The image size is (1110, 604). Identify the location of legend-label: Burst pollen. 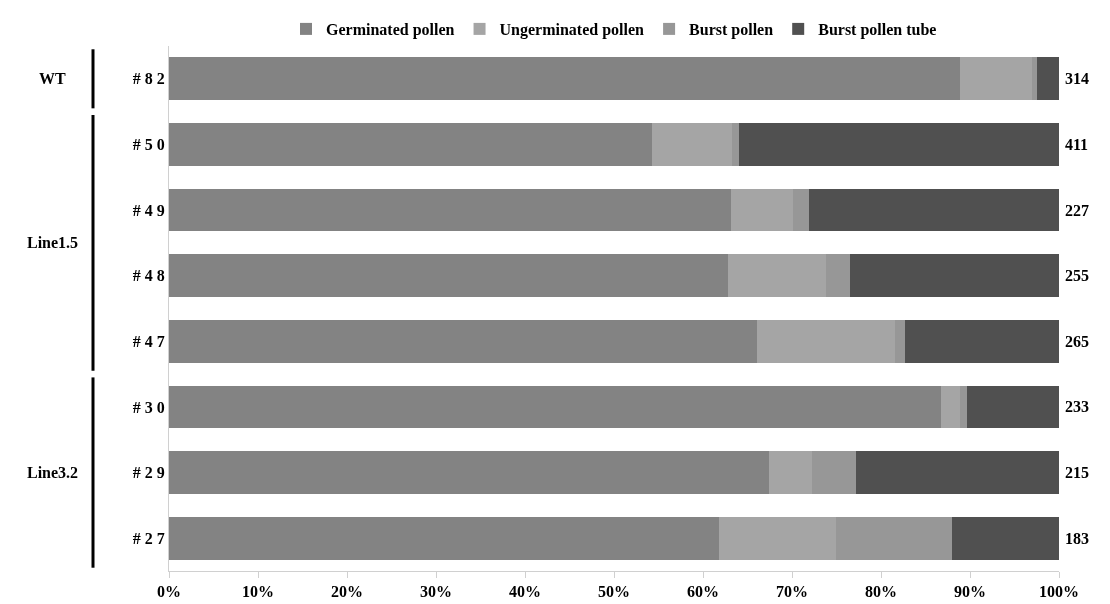
(731, 30).